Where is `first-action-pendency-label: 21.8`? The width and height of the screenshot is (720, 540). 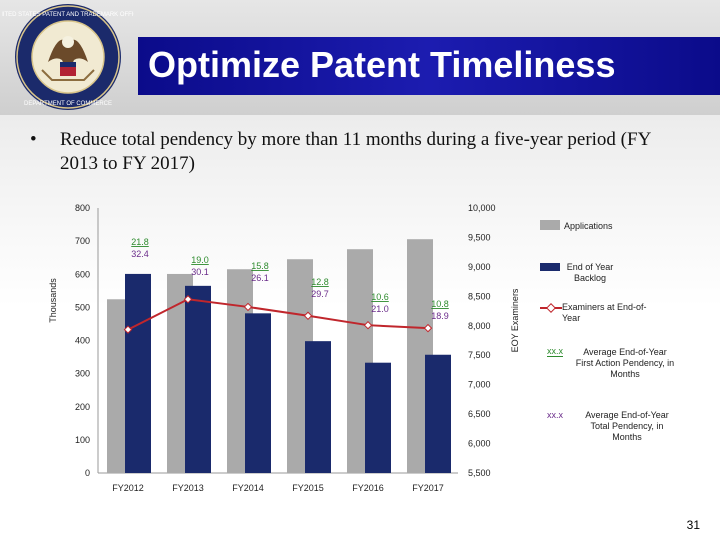 first-action-pendency-label: 21.8 is located at coordinates (140, 242).